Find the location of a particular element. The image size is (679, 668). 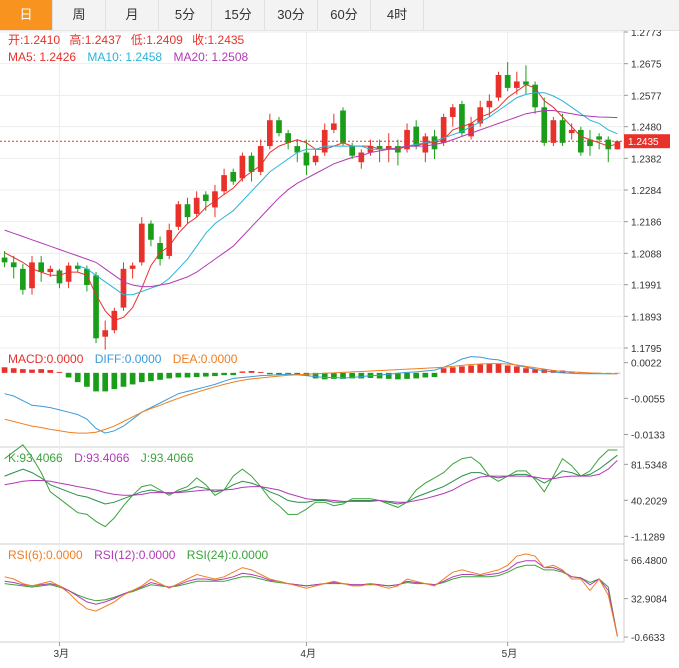

ohlc-high-text: 高:1.2437 is located at coordinates (95, 39).